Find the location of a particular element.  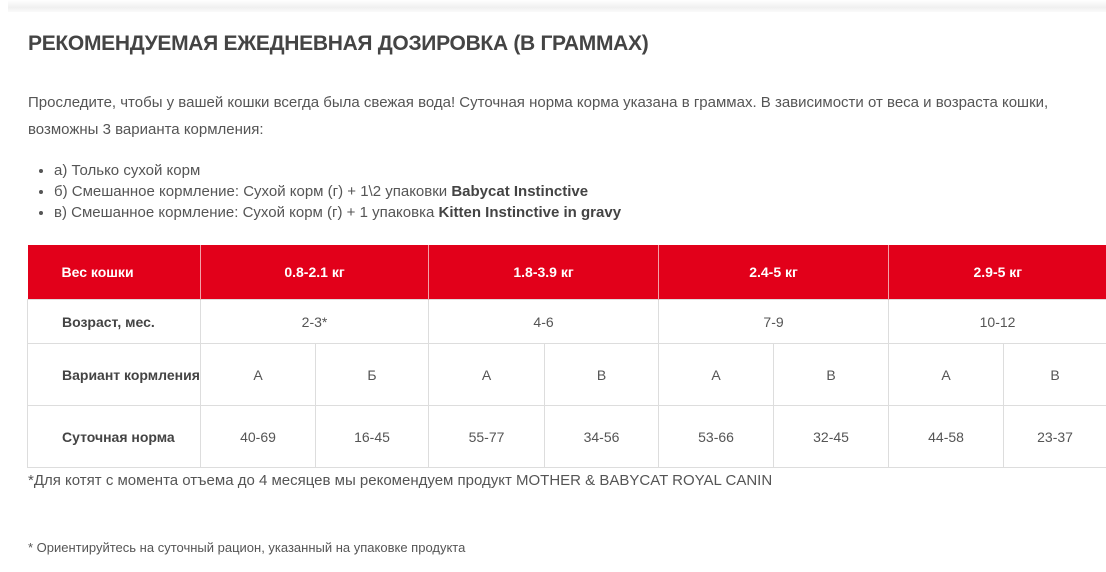

weight-header: 0.8-2.1 кг is located at coordinates (314, 272).